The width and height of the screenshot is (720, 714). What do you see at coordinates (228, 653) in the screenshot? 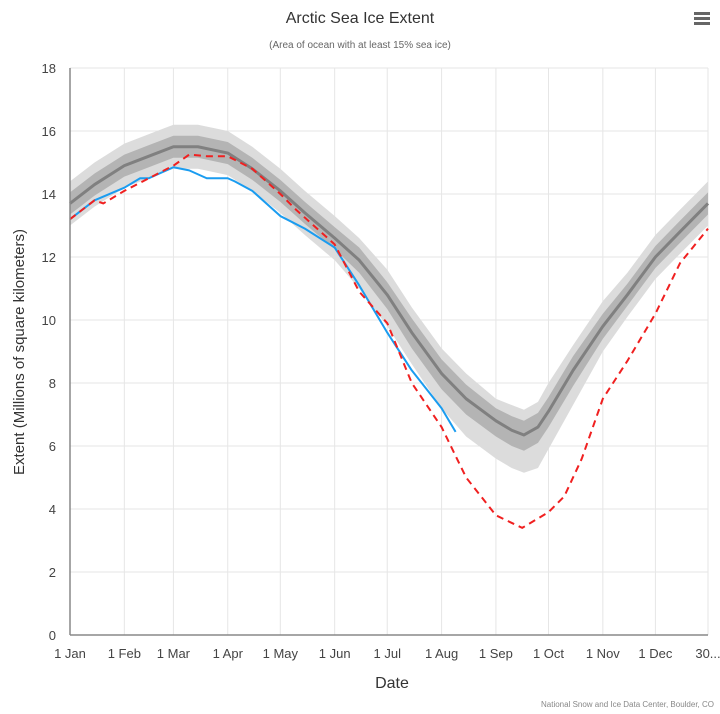
I see `x-tick-label: 1 Apr` at bounding box center [228, 653].